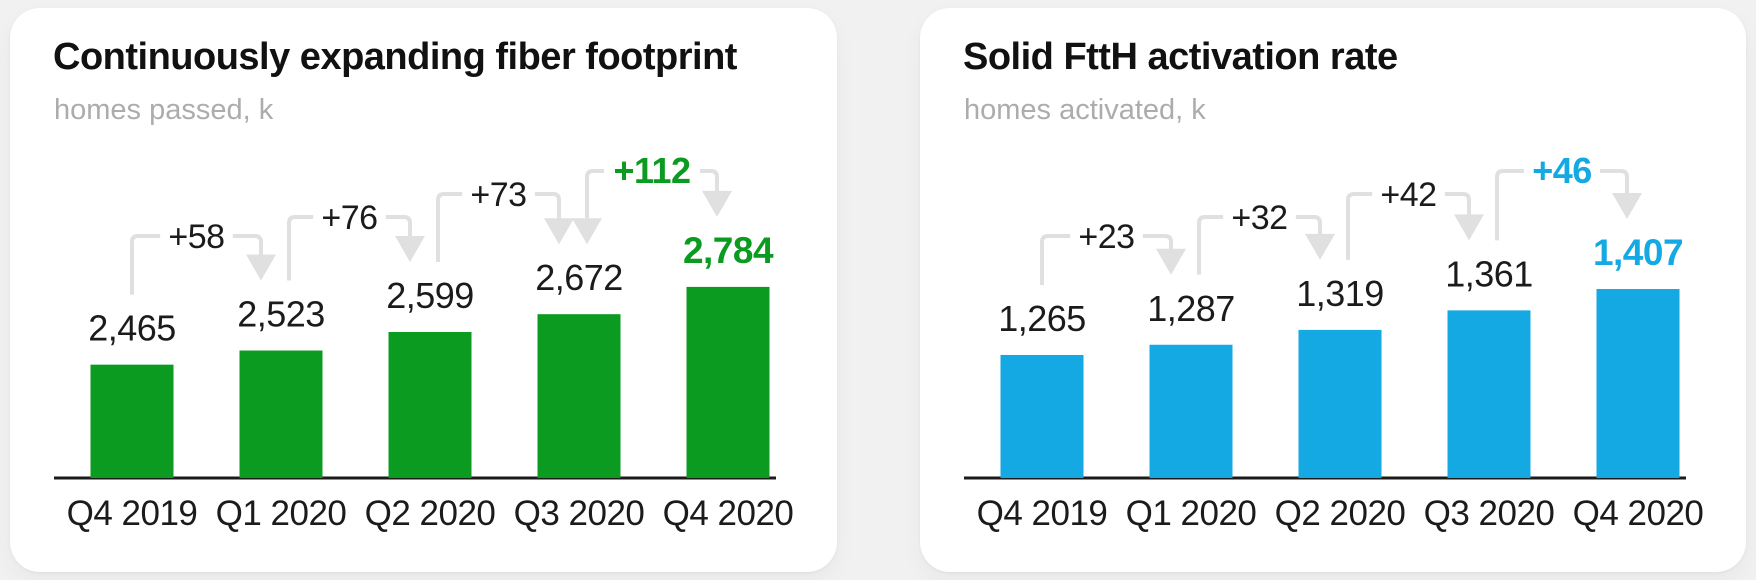 The image size is (1756, 580). What do you see at coordinates (1180, 57) in the screenshot?
I see `chart-title: Solid FttH activation rate` at bounding box center [1180, 57].